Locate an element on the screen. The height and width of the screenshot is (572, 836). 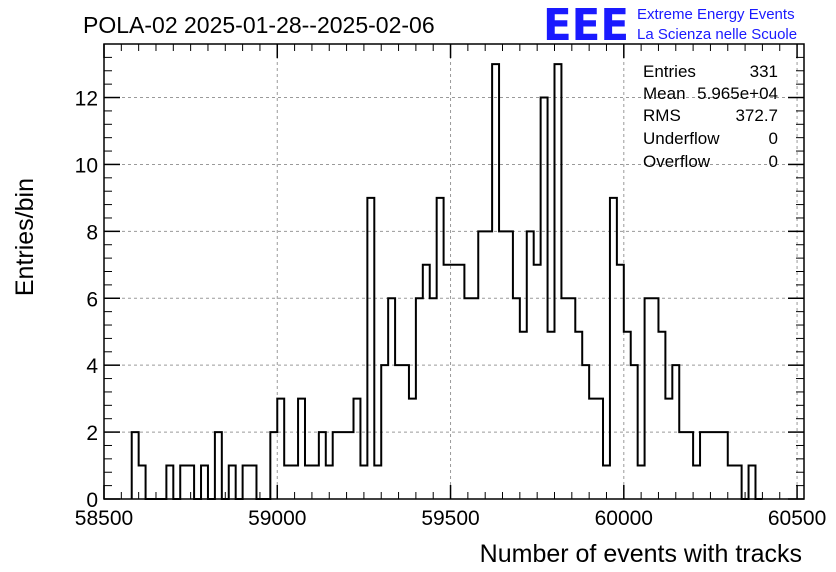
stats-underflow-label: Underflow is located at coordinates (681, 138).